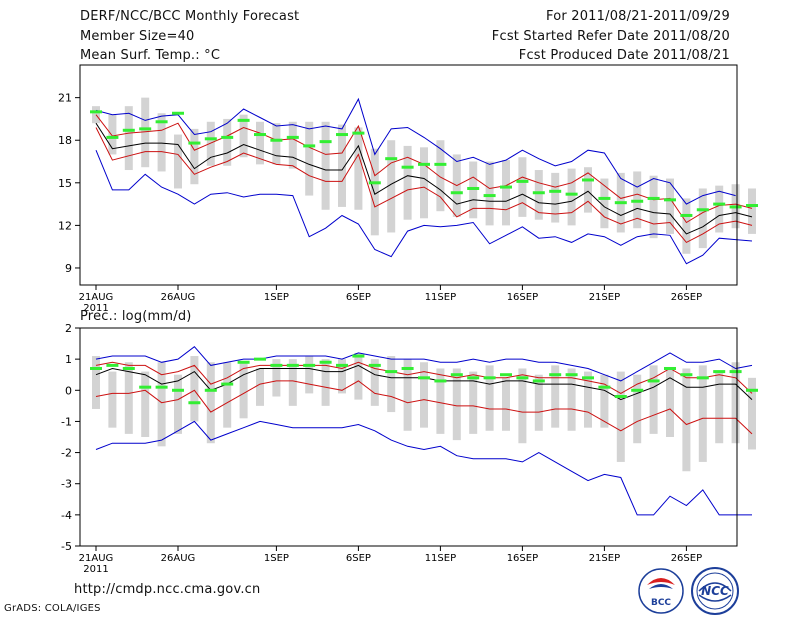 The height and width of the screenshot is (618, 800). I want to click on x-tick-label: 11SEP, so click(440, 297).